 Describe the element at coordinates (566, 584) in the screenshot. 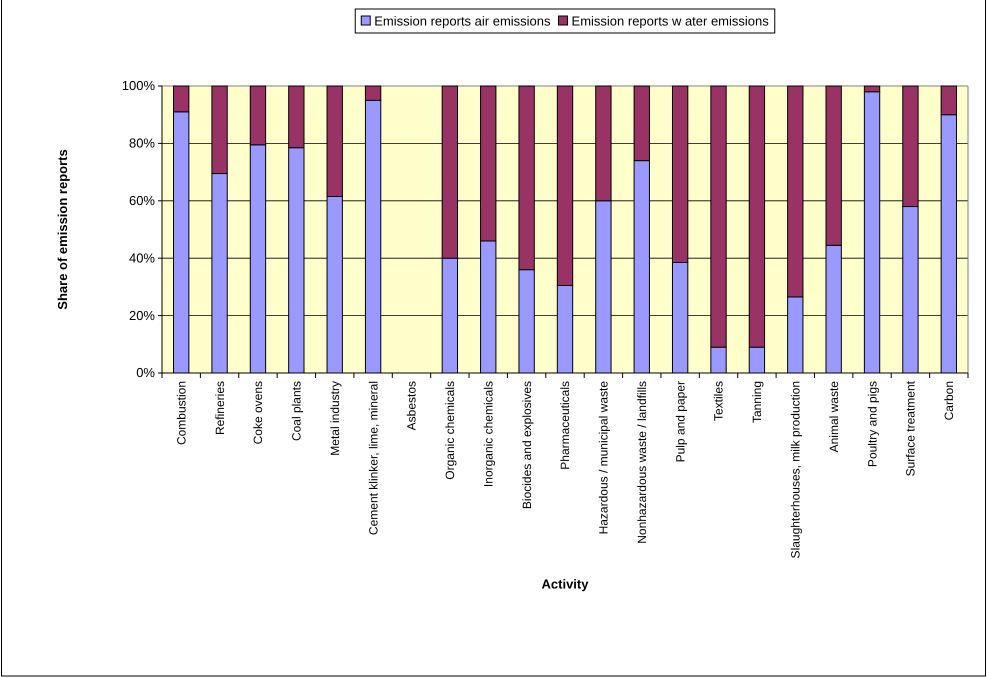

I see `x-axis-title: Activity` at that location.